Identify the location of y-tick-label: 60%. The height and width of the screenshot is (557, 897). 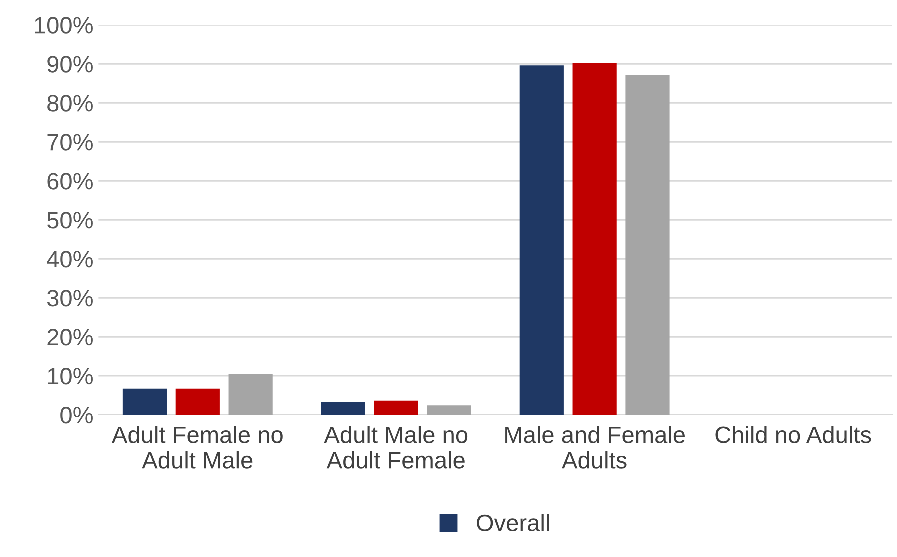
(70, 181).